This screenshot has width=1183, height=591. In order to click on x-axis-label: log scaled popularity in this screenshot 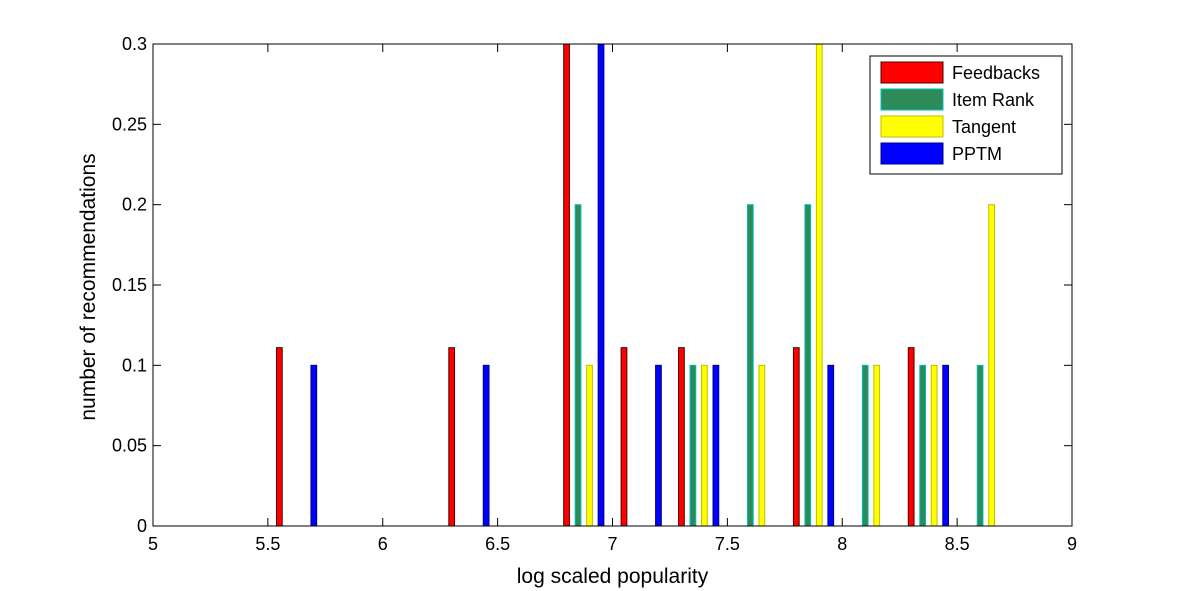, I will do `click(613, 576)`.